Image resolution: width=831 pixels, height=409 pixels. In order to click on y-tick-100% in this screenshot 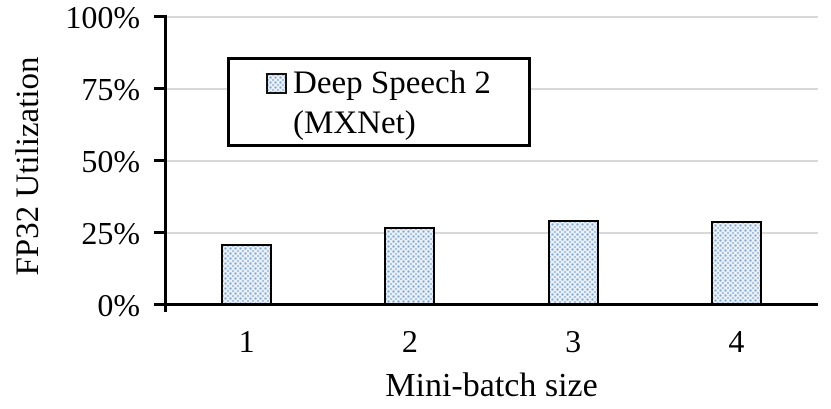, I will do `click(159, 16)`.